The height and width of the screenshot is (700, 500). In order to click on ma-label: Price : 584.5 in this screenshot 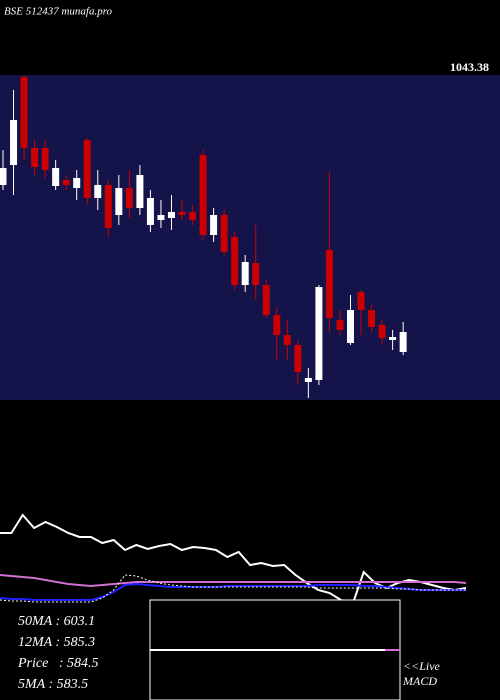, I will do `click(57, 663)`.